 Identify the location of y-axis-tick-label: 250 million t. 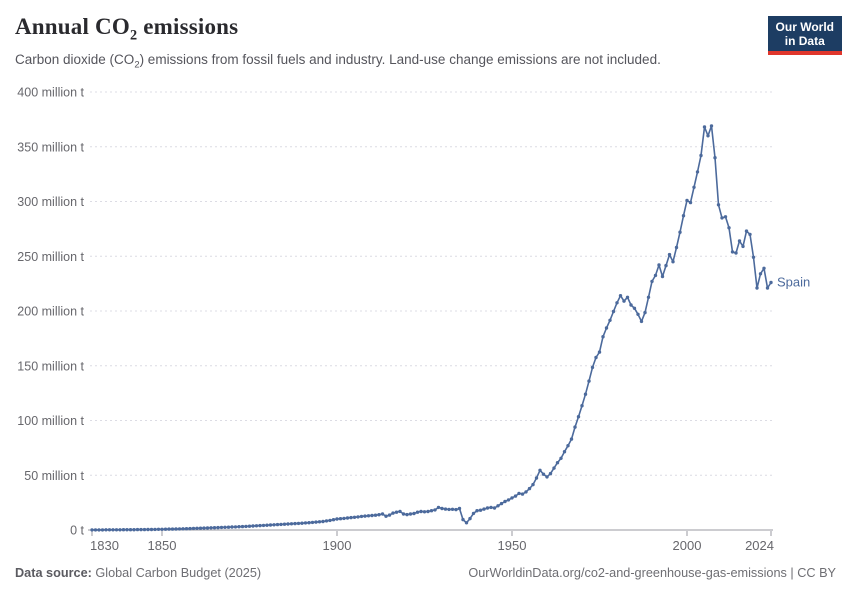
(50, 257).